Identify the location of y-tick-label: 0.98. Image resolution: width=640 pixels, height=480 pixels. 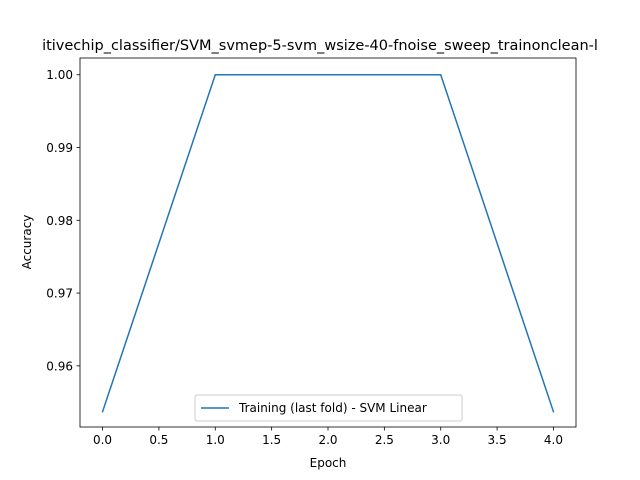
(59, 221).